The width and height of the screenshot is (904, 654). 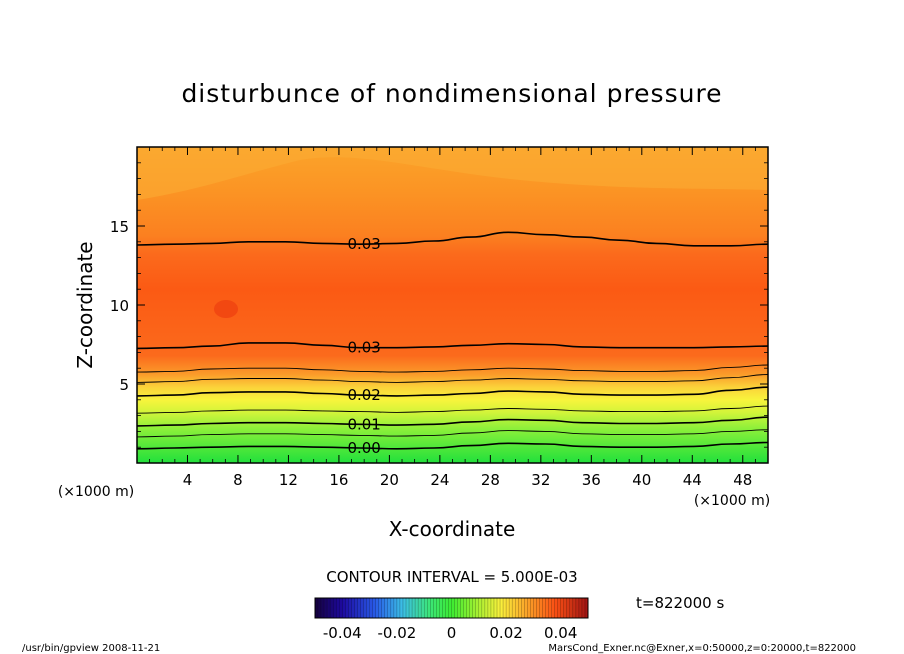 I want to click on footer-left: /usr/bin/gpview 2008-11-21, so click(x=91, y=648).